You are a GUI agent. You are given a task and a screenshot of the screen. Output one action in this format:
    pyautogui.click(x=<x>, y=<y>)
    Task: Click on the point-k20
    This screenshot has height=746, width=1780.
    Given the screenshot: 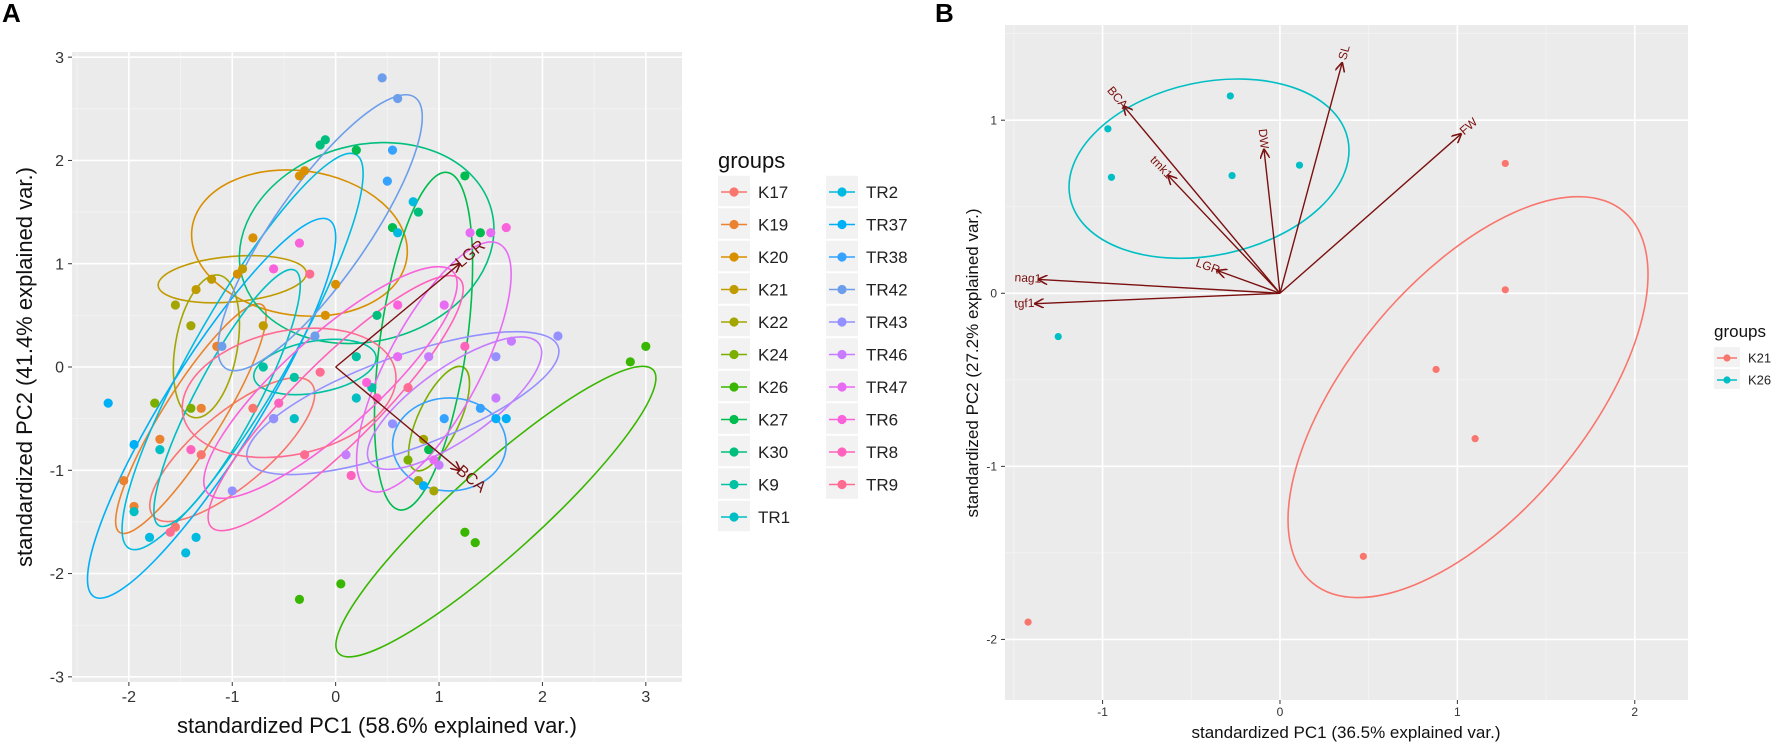 What is the action you would take?
    pyautogui.click(x=336, y=284)
    